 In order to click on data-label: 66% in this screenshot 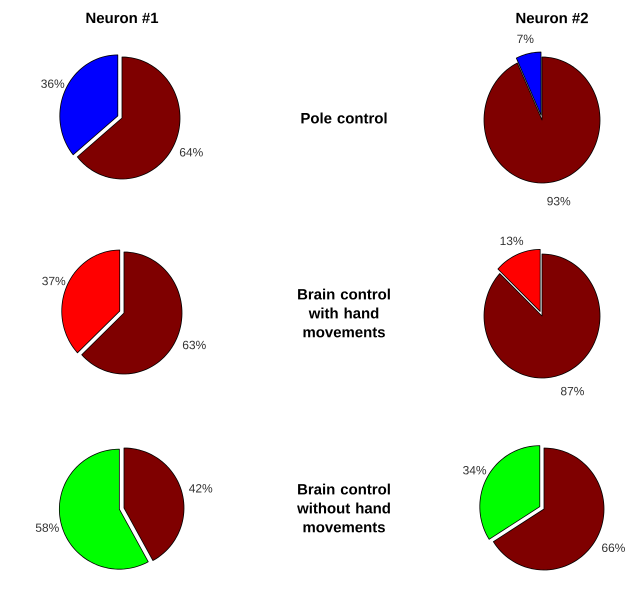, I will do `click(613, 548)`.